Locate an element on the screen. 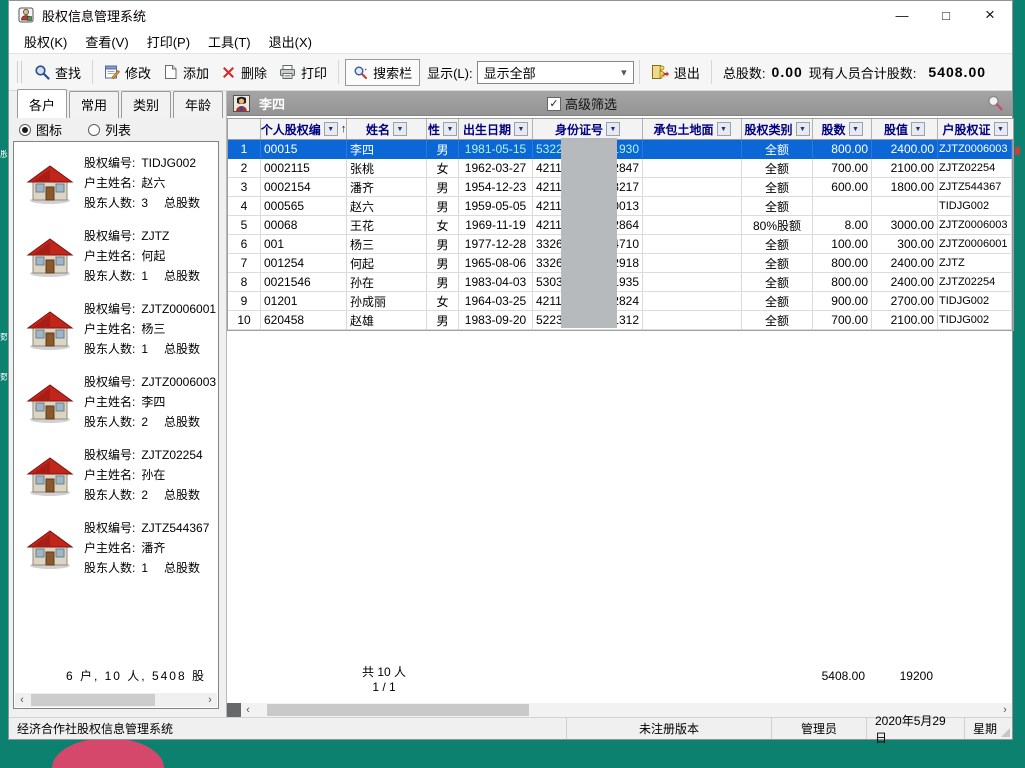 This screenshot has height=768, width=1025. menu-item-2: 查看(V) is located at coordinates (107, 42).